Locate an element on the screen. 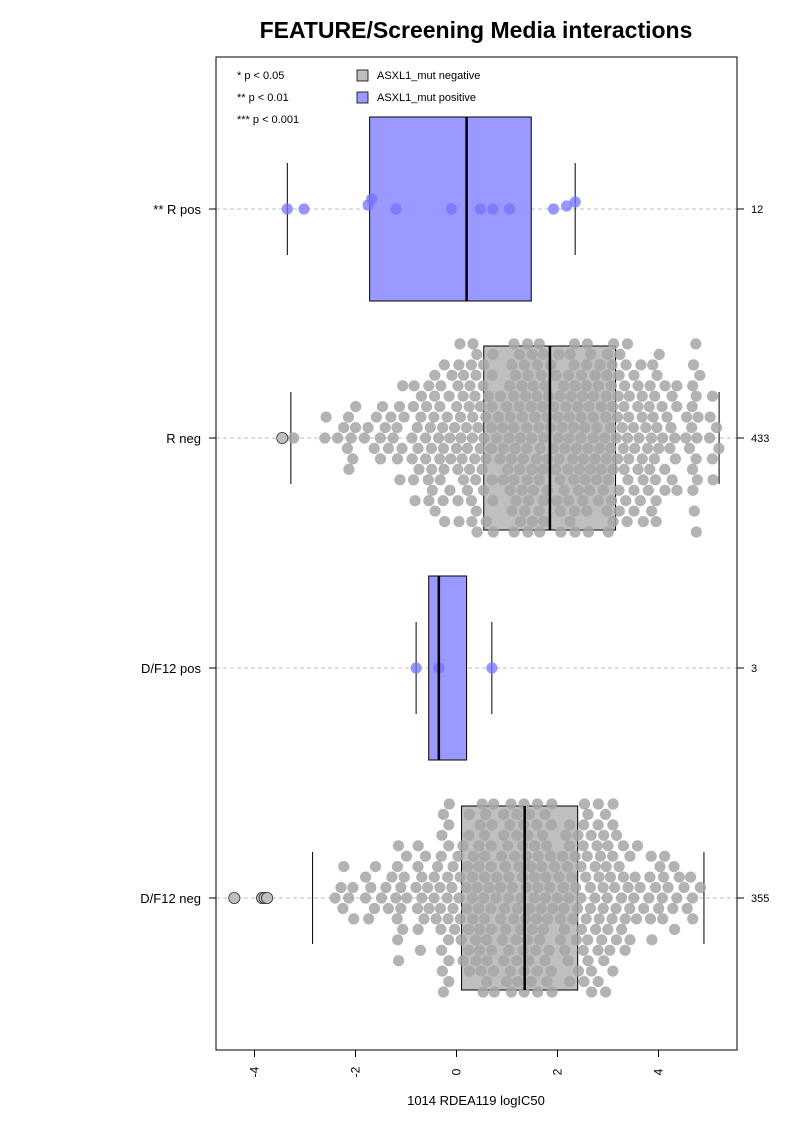 The width and height of the screenshot is (793, 1122). outlier-point is located at coordinates (267, 898).